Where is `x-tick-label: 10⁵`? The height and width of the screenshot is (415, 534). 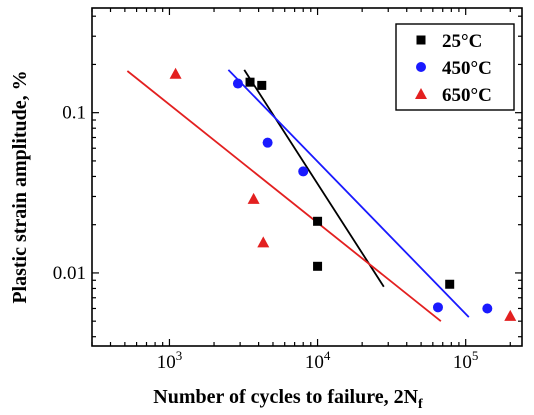 x-tick-label: 10⁵ is located at coordinates (466, 360).